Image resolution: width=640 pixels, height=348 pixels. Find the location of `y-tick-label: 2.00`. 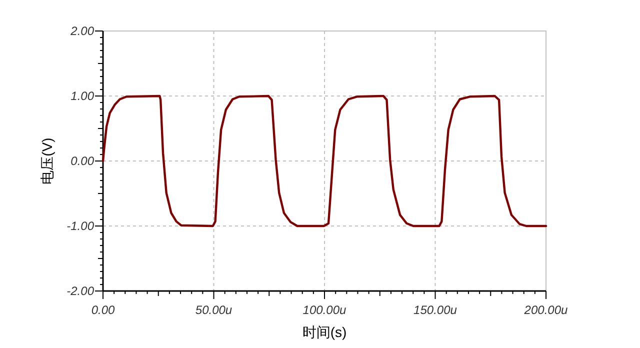

y-tick-label: 2.00 is located at coordinates (82, 31).